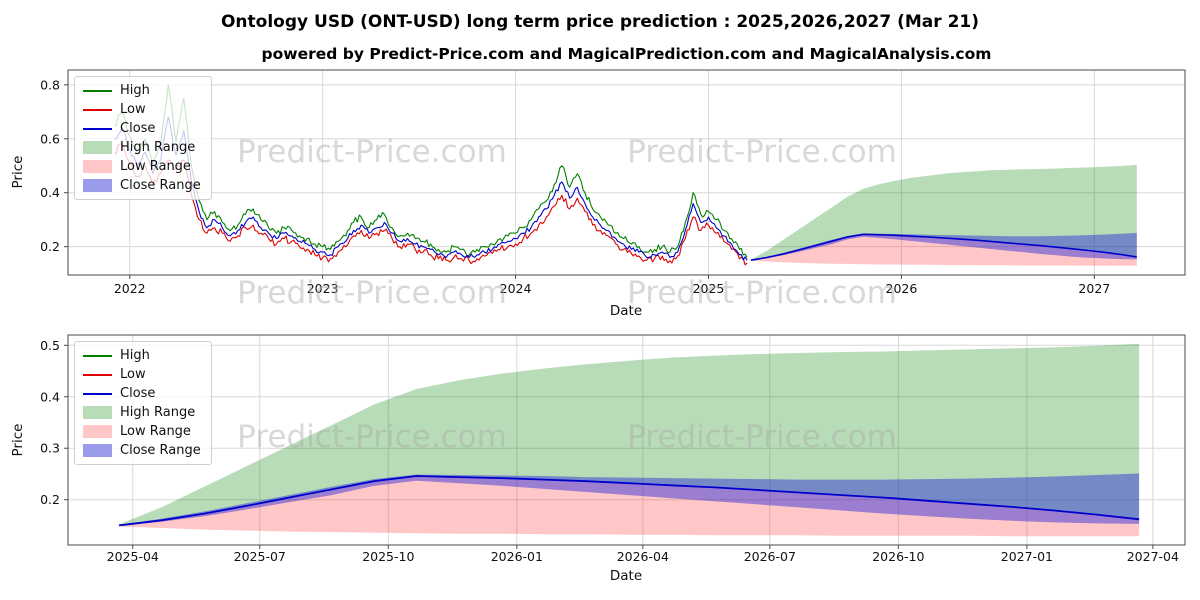 The width and height of the screenshot is (1200, 600). I want to click on svg-text: 2027-04, so click(1153, 556).